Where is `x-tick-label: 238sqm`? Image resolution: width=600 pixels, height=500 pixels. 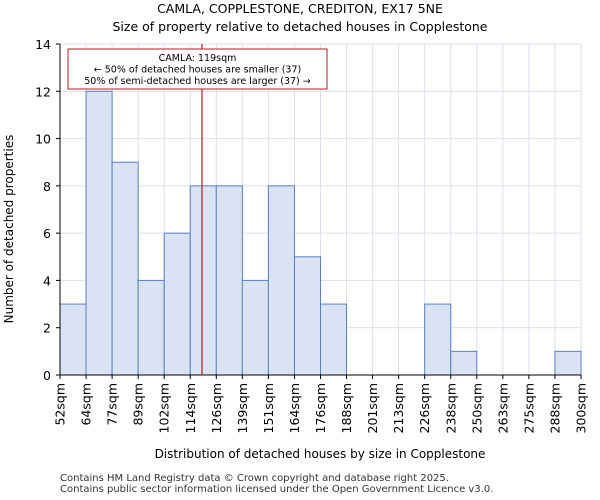
x-tick-label: 238sqm is located at coordinates (450, 408).